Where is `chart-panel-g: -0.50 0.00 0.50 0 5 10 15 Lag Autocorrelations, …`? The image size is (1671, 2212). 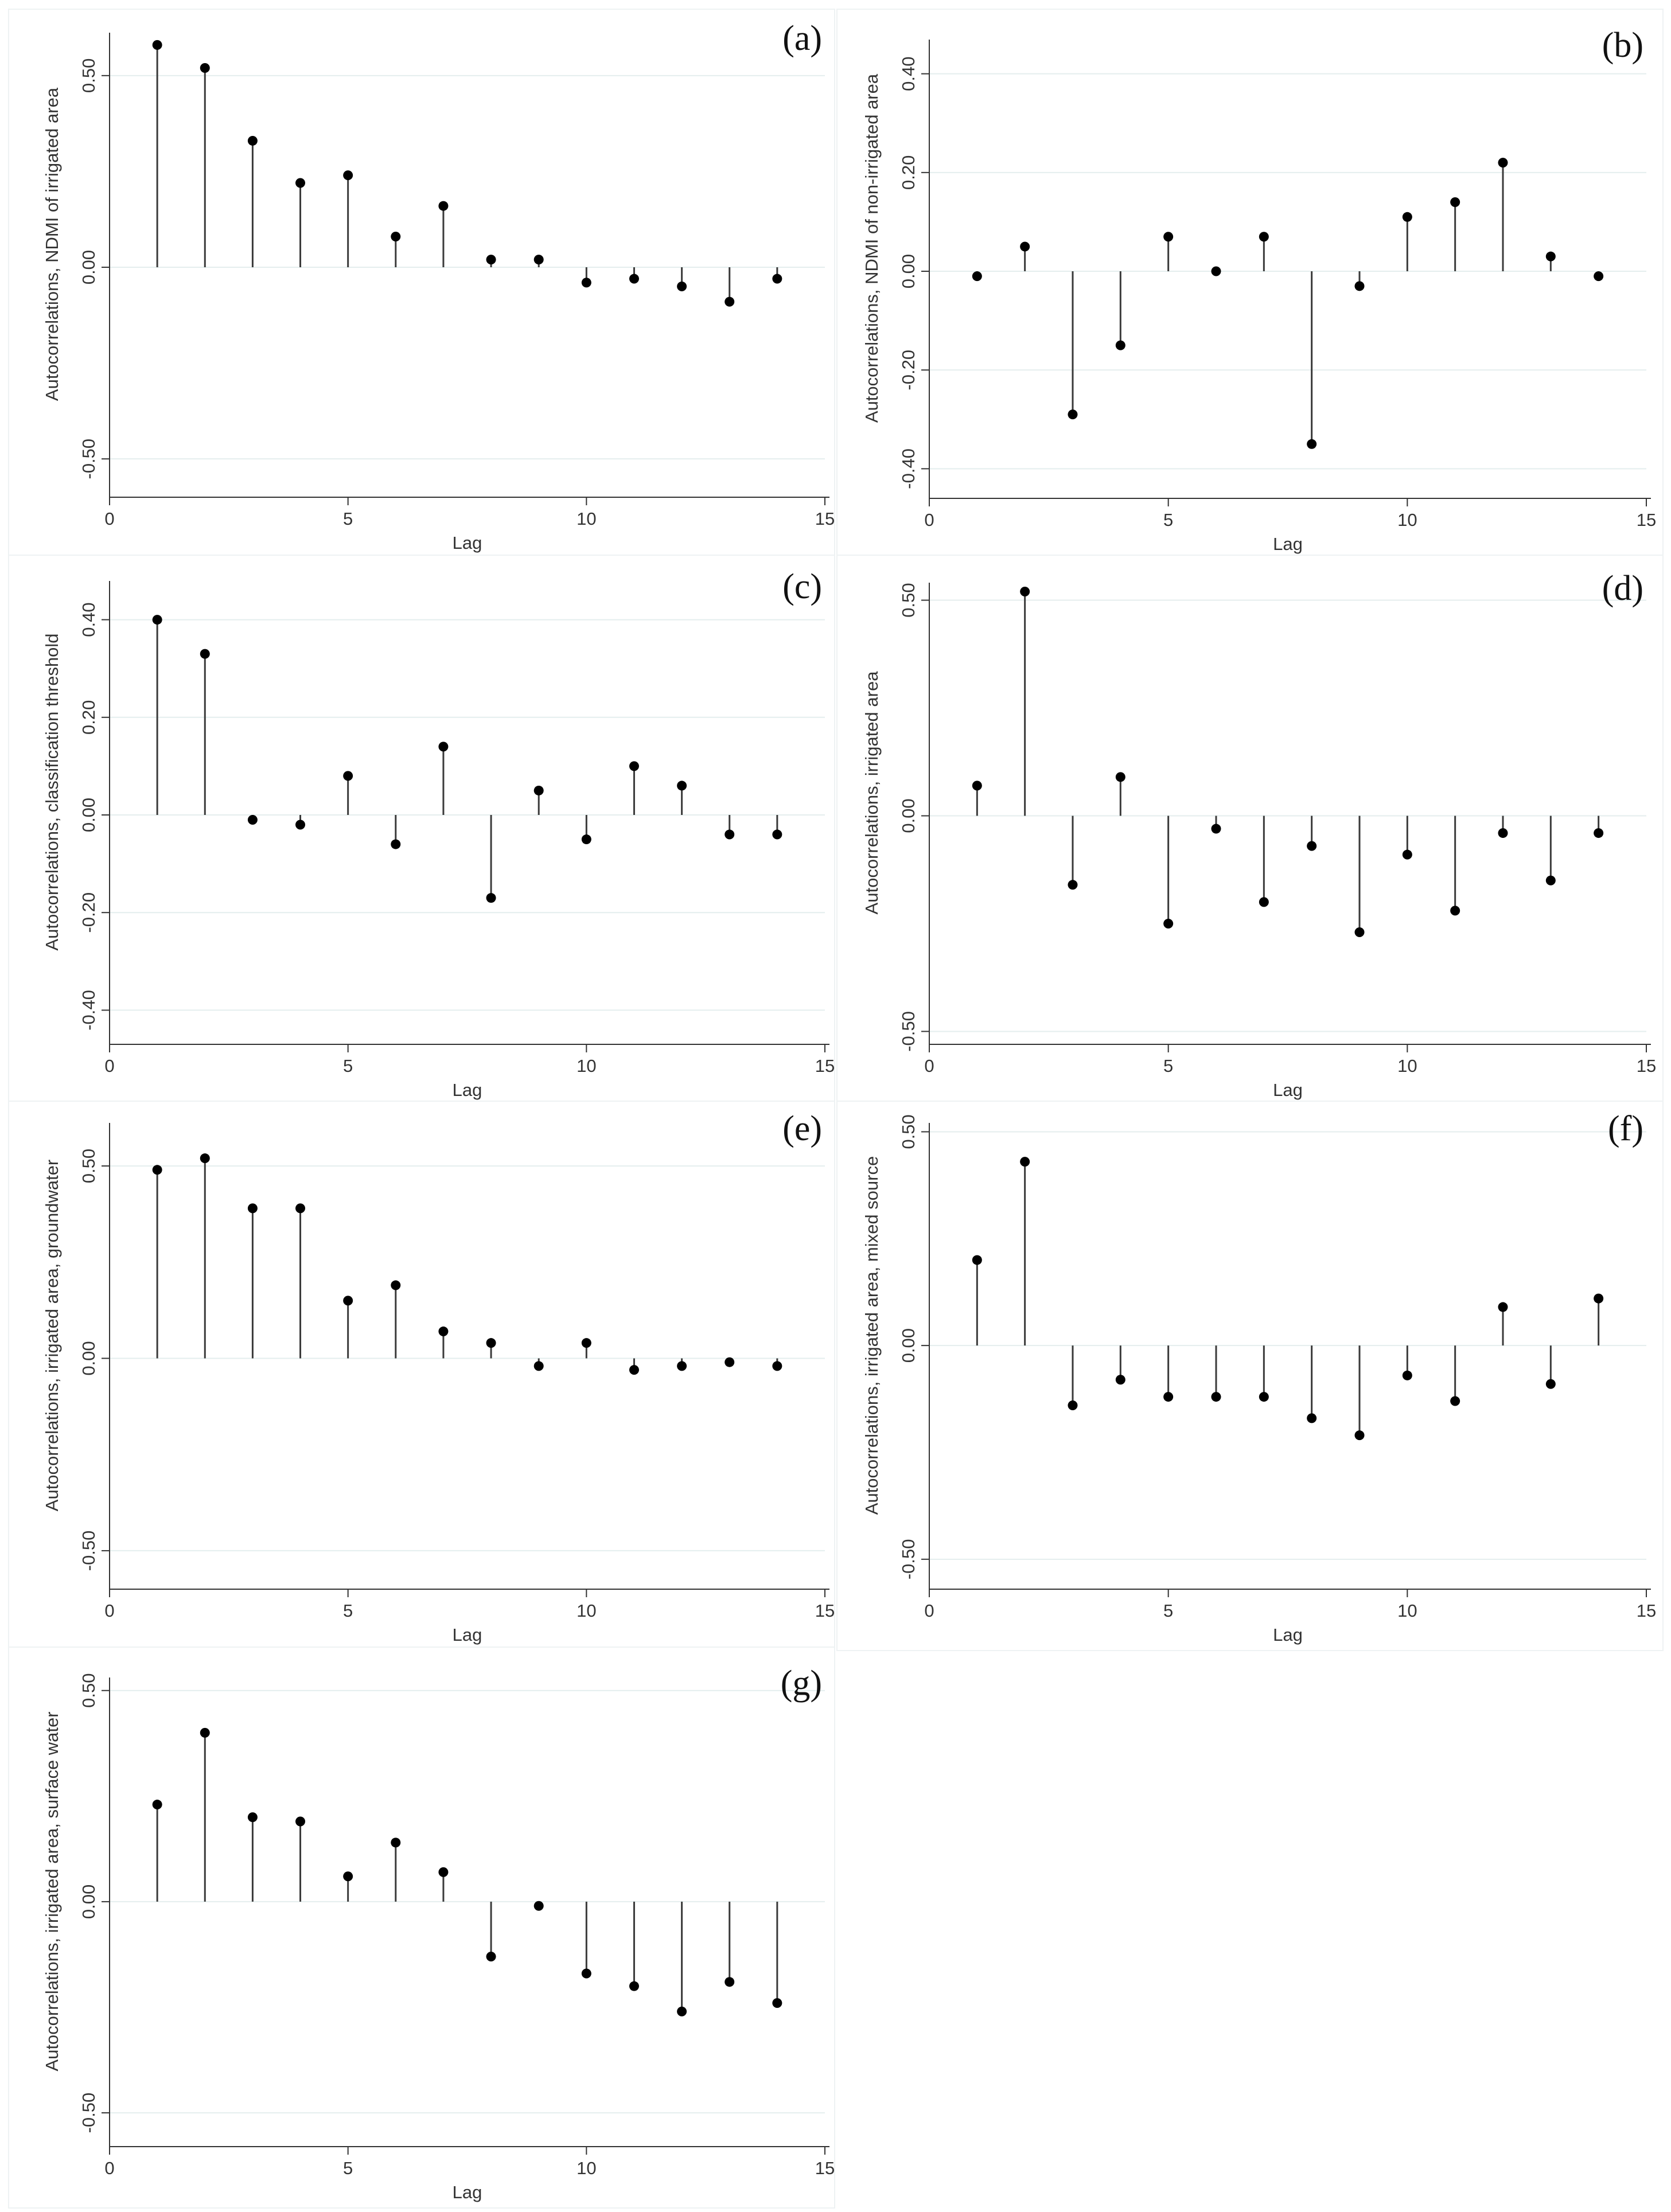
chart-panel-g: -0.50 0.00 0.50 0 5 10 15 Lag Autocorrelations, … is located at coordinates (421, 1928).